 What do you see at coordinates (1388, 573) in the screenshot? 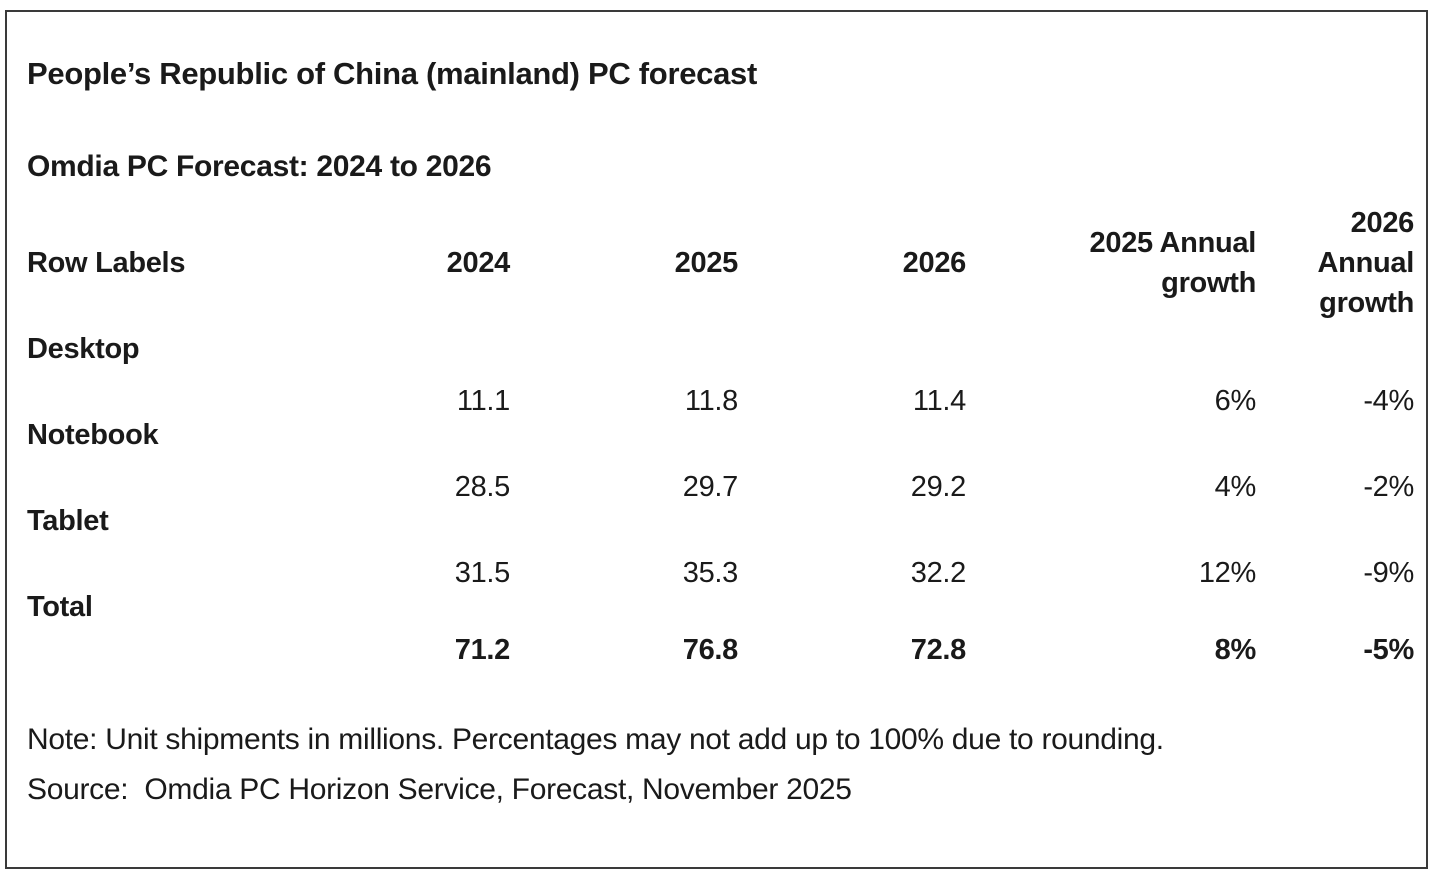
I see `cell-value: -9%` at bounding box center [1388, 573].